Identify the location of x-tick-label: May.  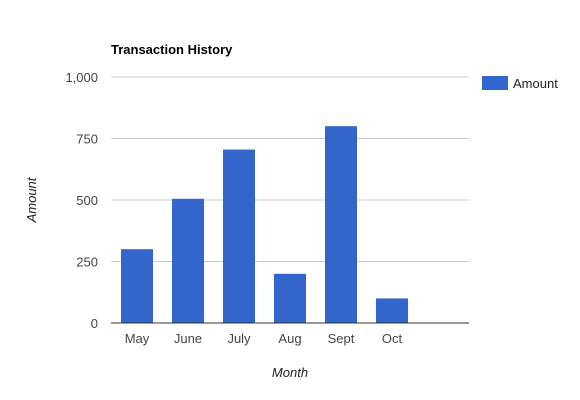
(137, 338).